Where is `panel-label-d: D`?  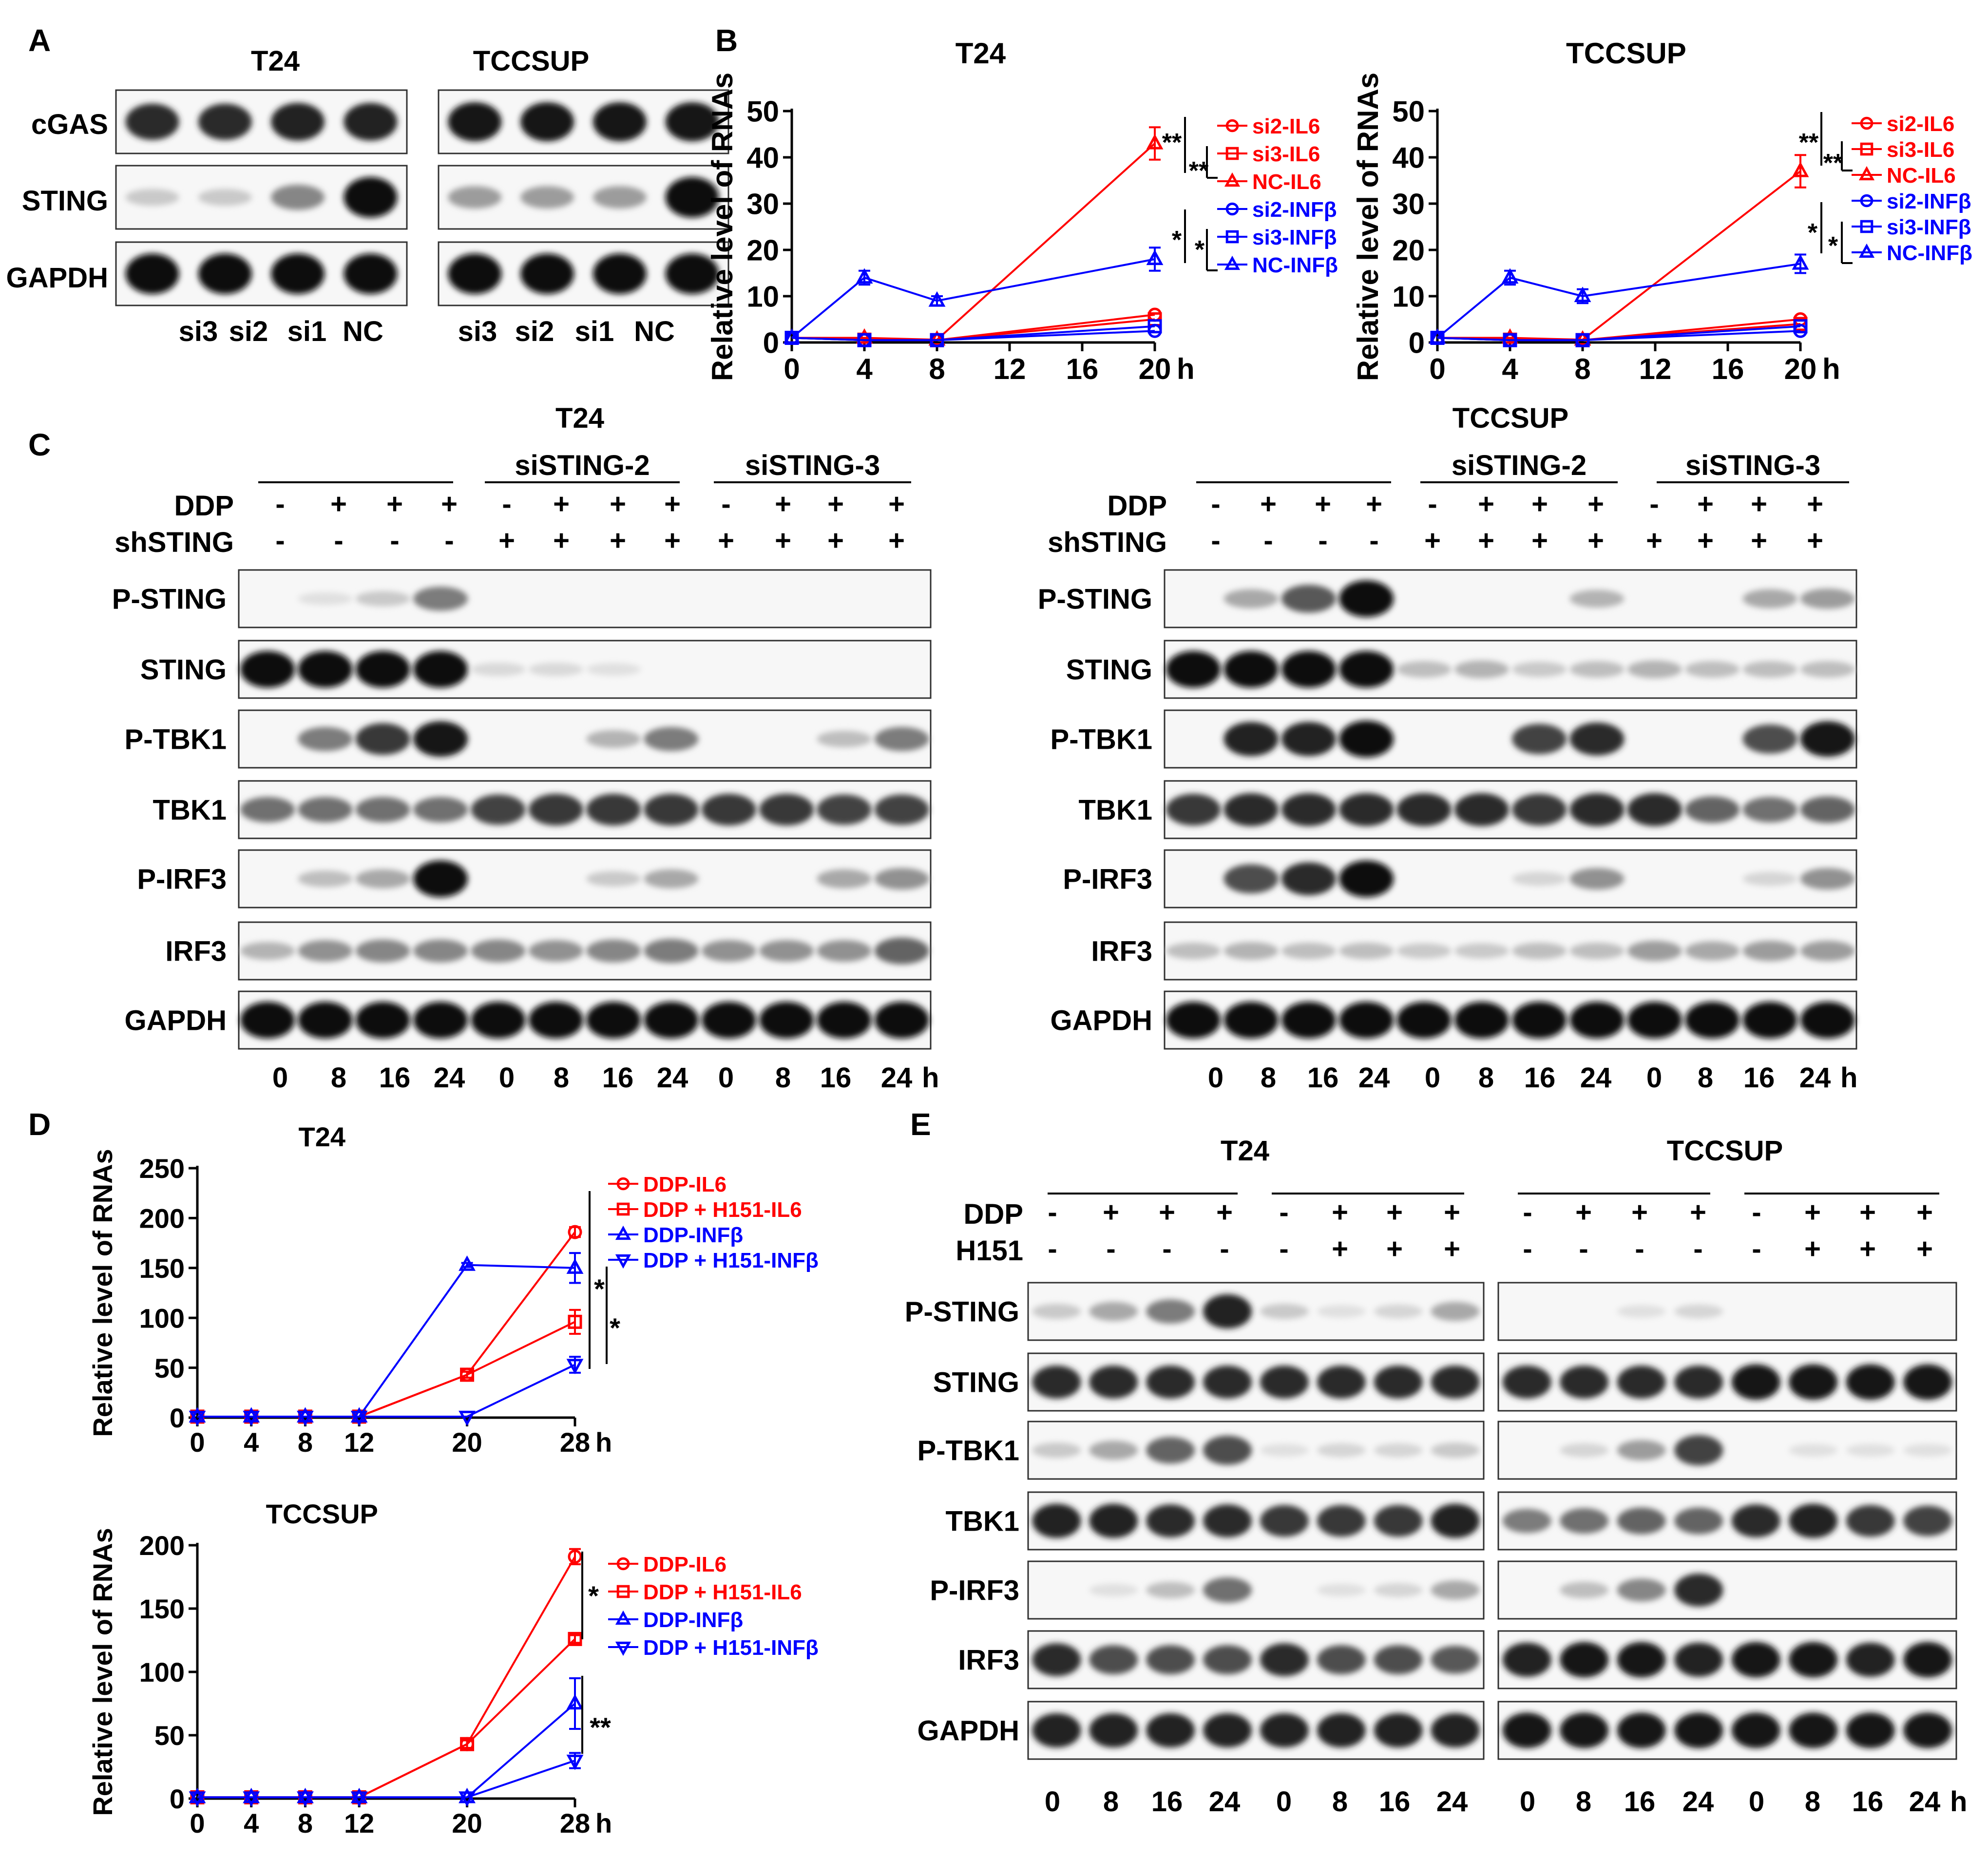
panel-label-d: D is located at coordinates (39, 1124).